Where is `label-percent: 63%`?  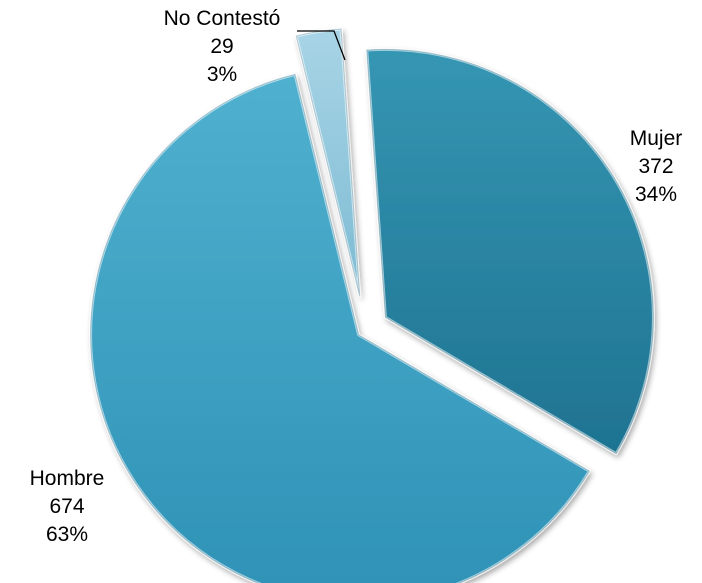
label-percent: 63% is located at coordinates (67, 534).